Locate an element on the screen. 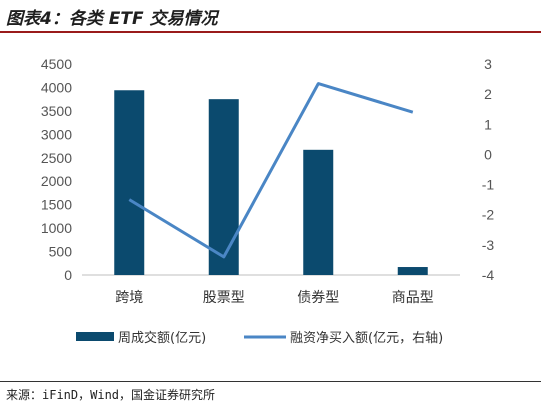  right-tick-label: -3 is located at coordinates (488, 245).